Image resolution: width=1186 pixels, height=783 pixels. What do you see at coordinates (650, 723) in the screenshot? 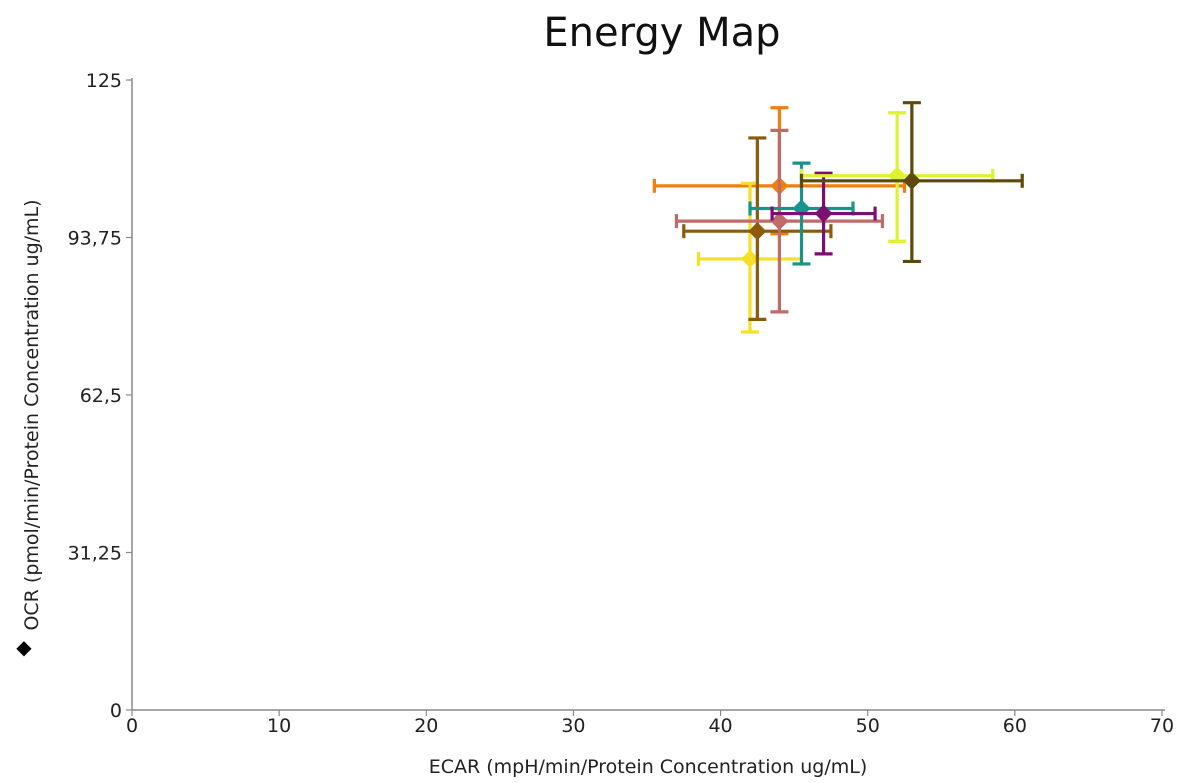
I see `x-ticks: 0 10 20 30 40 50 60 70` at bounding box center [650, 723].